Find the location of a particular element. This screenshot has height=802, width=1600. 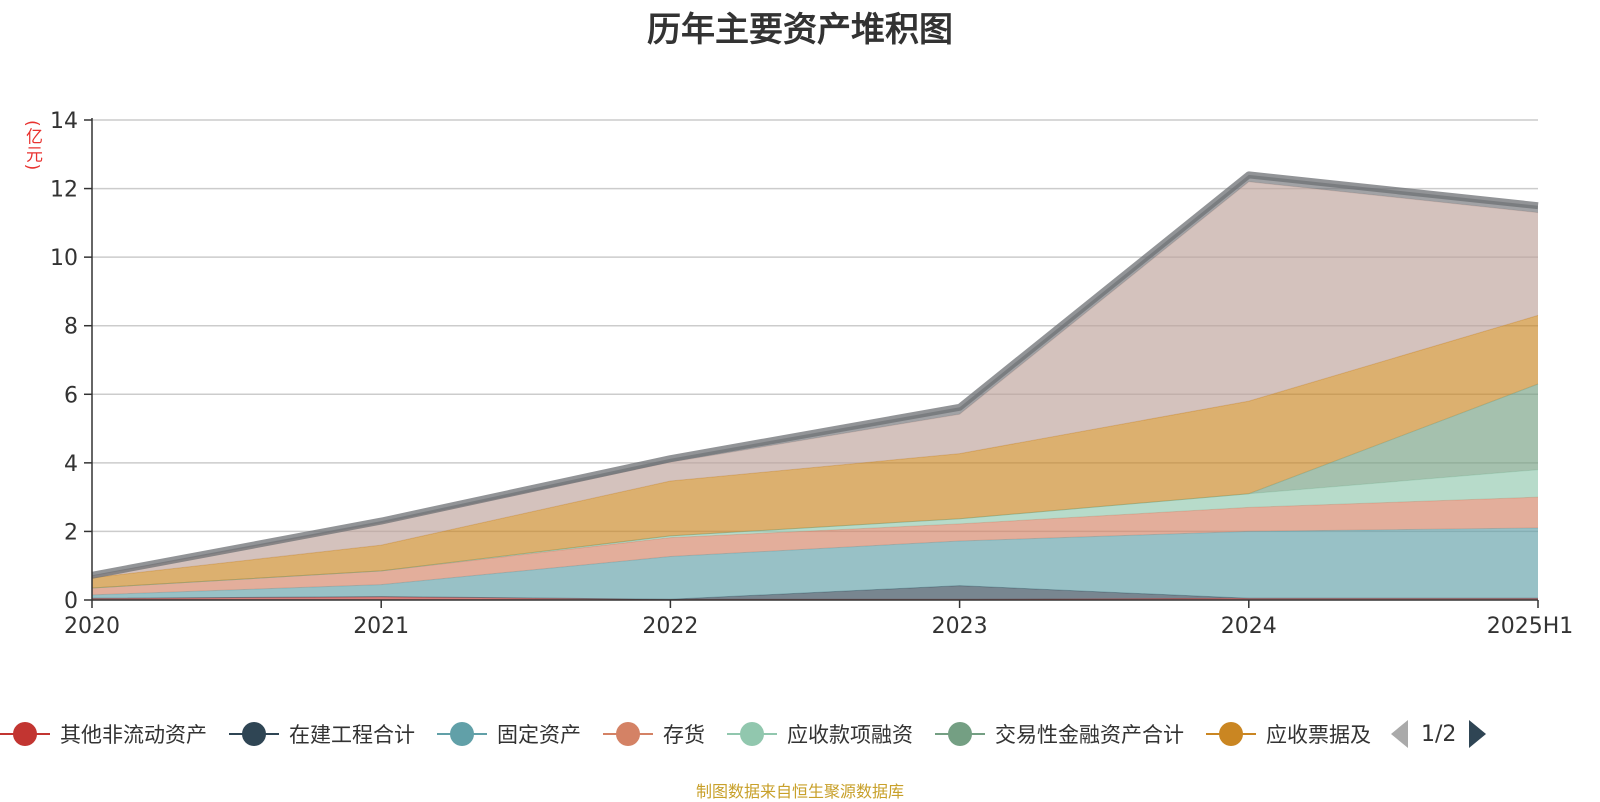

x-tick-label: 2023 is located at coordinates (960, 626).